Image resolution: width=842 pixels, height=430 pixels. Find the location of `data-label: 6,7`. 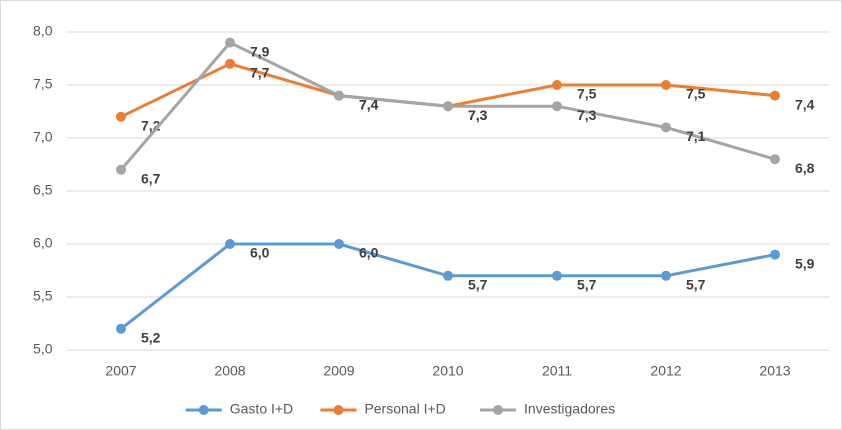

data-label: 6,7 is located at coordinates (151, 179).